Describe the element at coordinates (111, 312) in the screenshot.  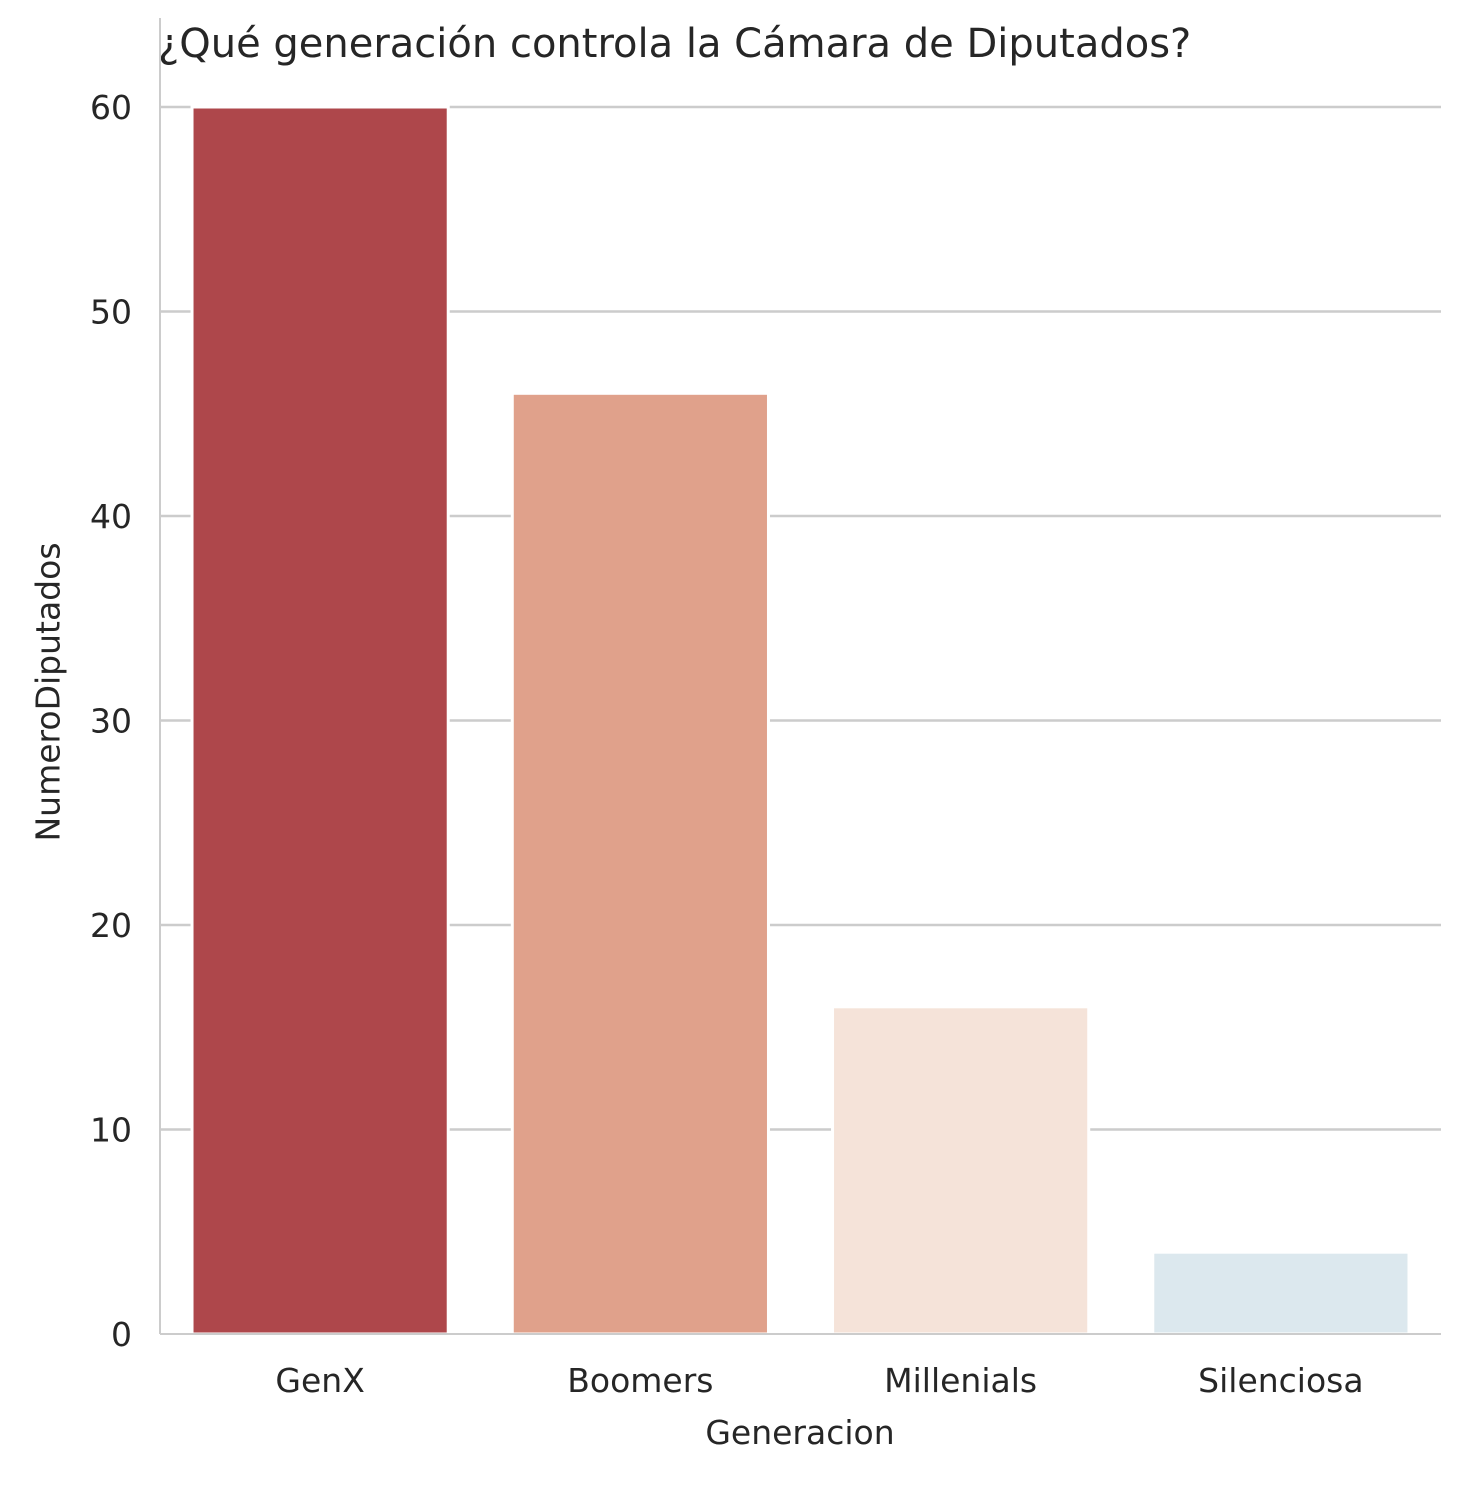
I see `y-tick-label: 50` at that location.